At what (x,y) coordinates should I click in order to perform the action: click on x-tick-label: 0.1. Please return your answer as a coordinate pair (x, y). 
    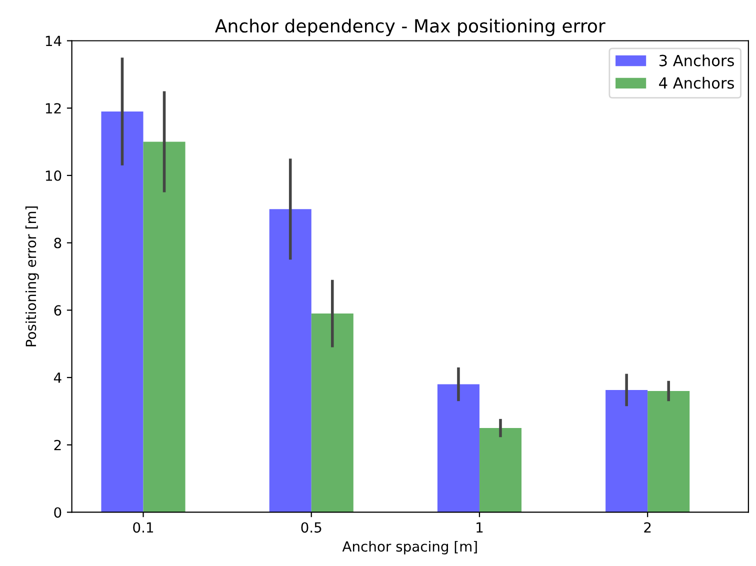
    Looking at the image, I should click on (143, 527).